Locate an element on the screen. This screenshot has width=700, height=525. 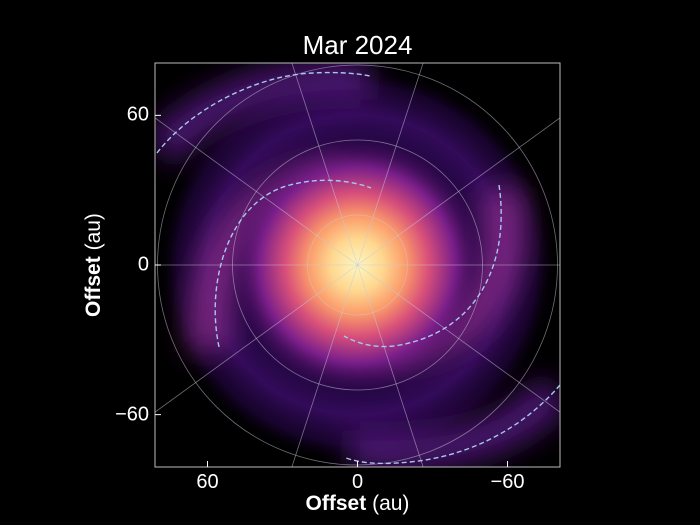
x-axis-label: Offset (au) is located at coordinates (357, 504).